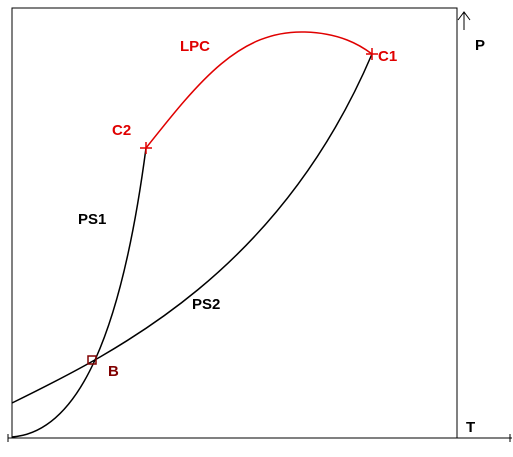  What do you see at coordinates (206, 304) in the screenshot?
I see `ps2-label: PS2` at bounding box center [206, 304].